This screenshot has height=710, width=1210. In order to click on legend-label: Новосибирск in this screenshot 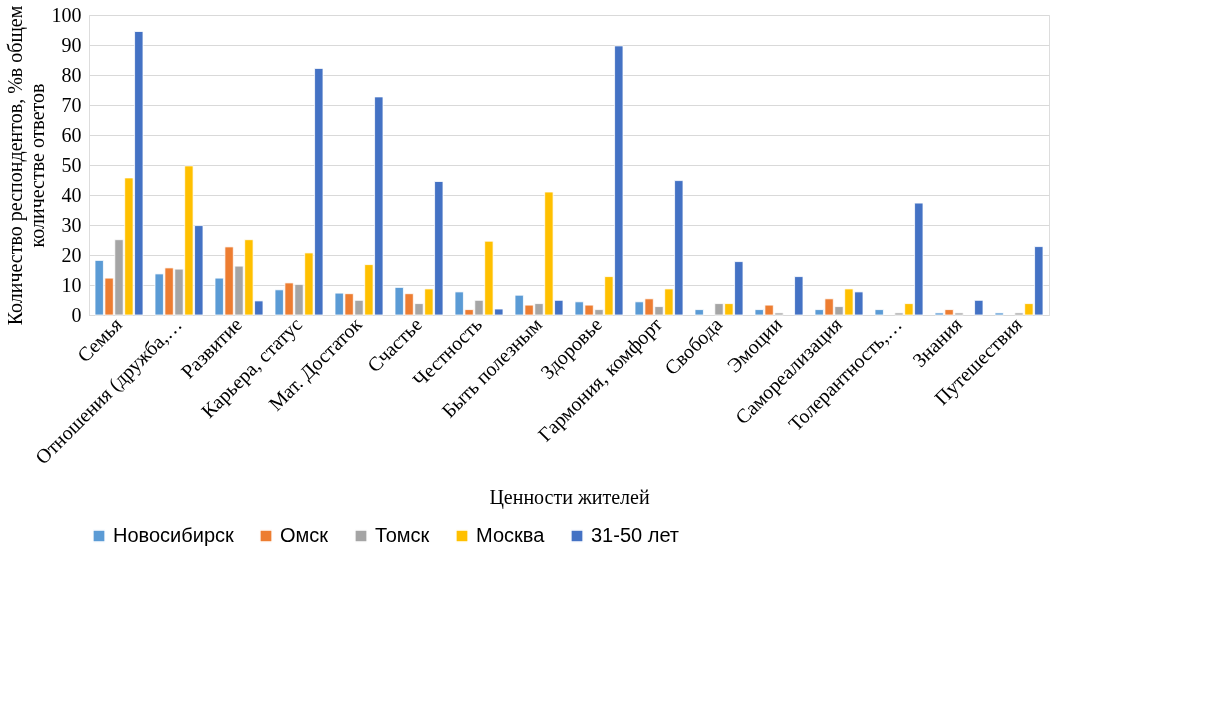, I will do `click(174, 535)`.